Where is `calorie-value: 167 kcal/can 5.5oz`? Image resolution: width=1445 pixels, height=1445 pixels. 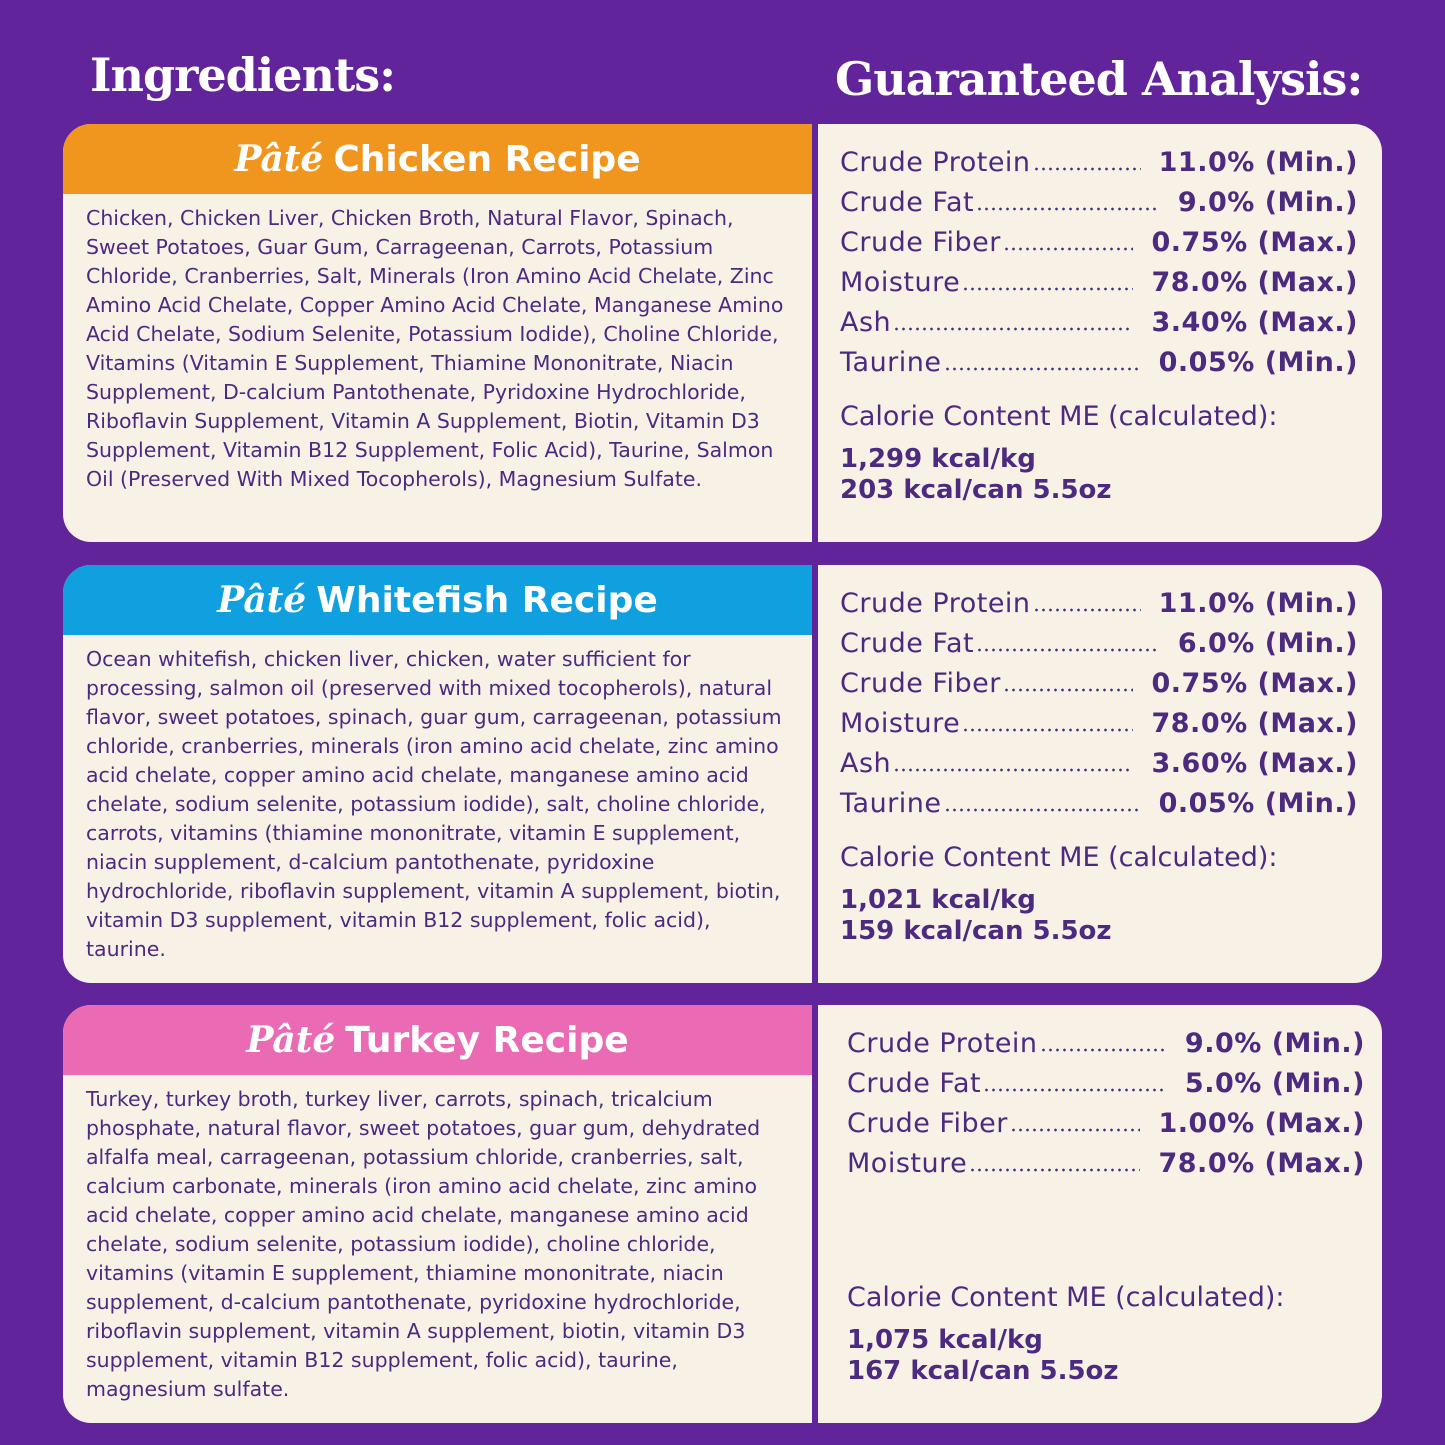
calorie-value: 167 kcal/can 5.5oz is located at coordinates (983, 1371).